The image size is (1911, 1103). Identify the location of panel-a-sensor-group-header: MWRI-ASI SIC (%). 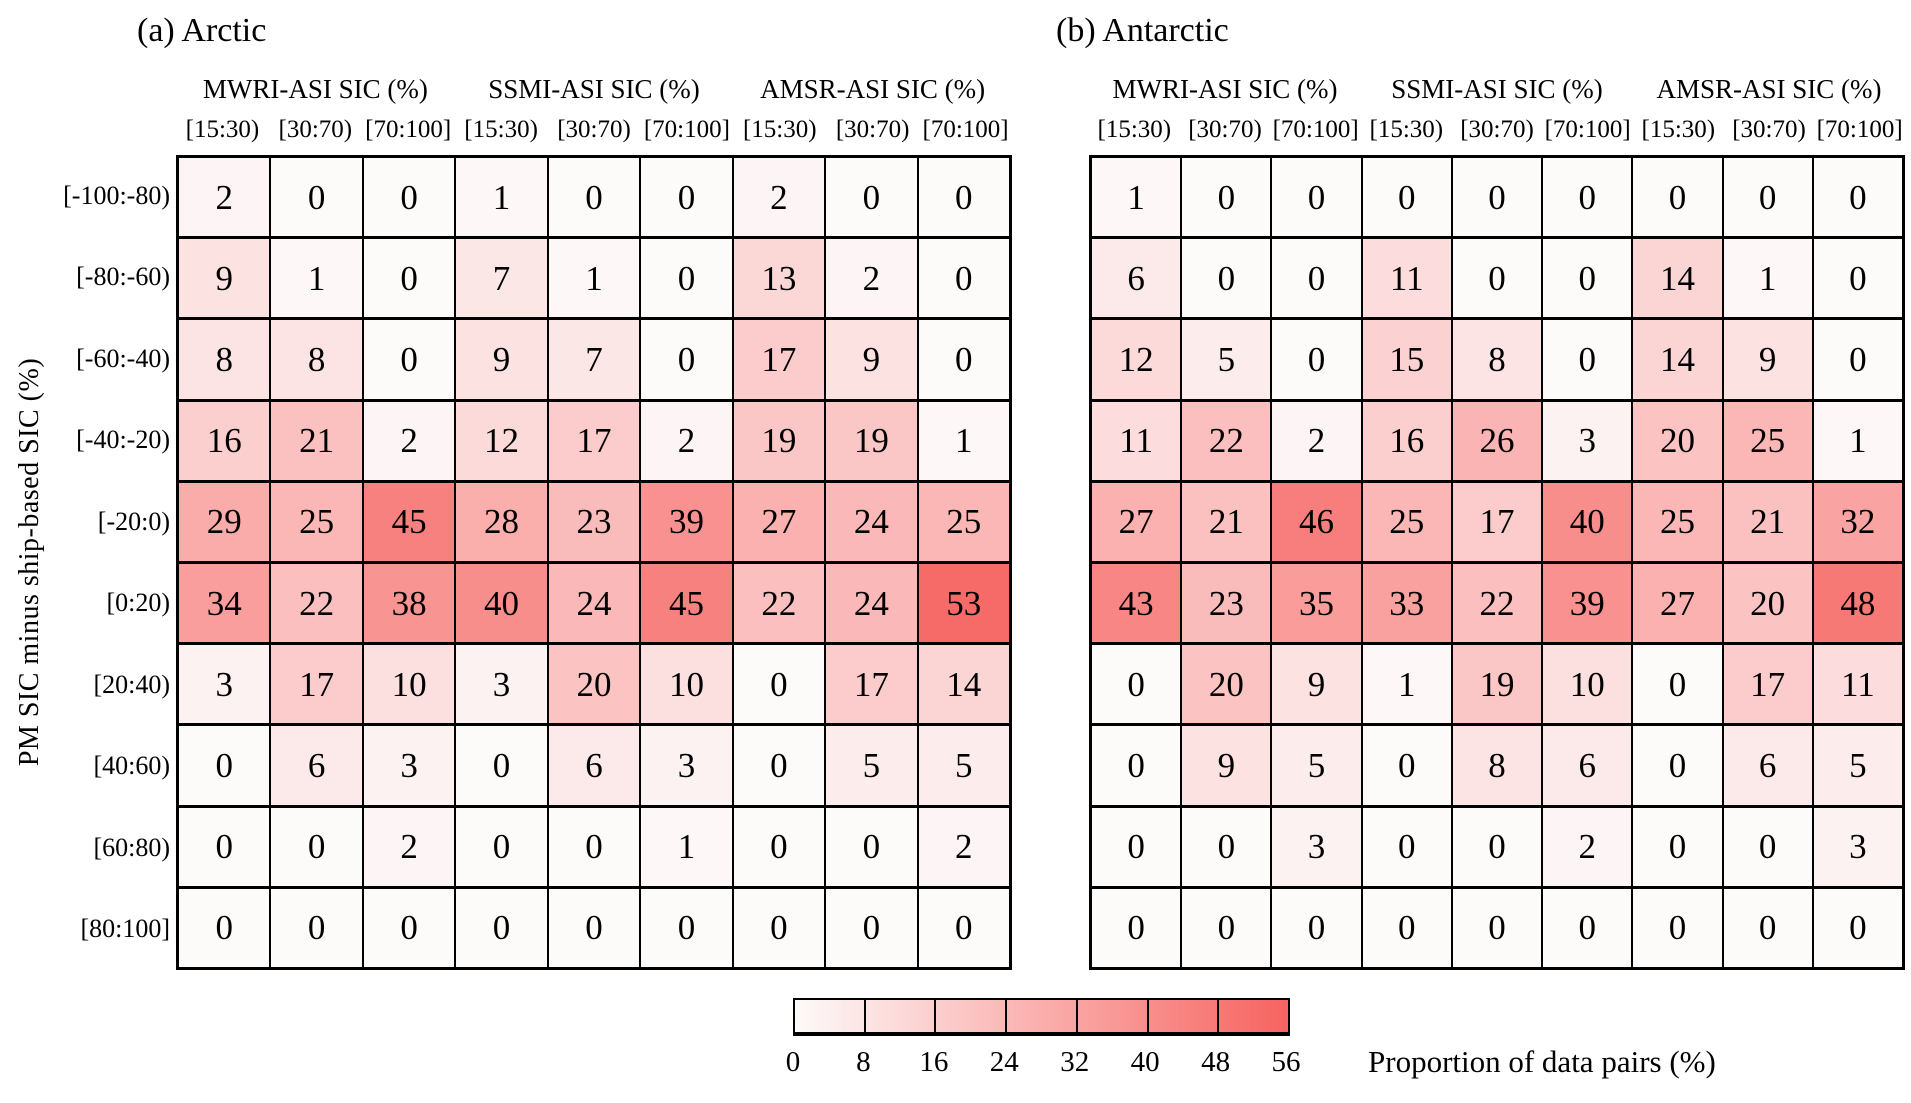
(315, 89).